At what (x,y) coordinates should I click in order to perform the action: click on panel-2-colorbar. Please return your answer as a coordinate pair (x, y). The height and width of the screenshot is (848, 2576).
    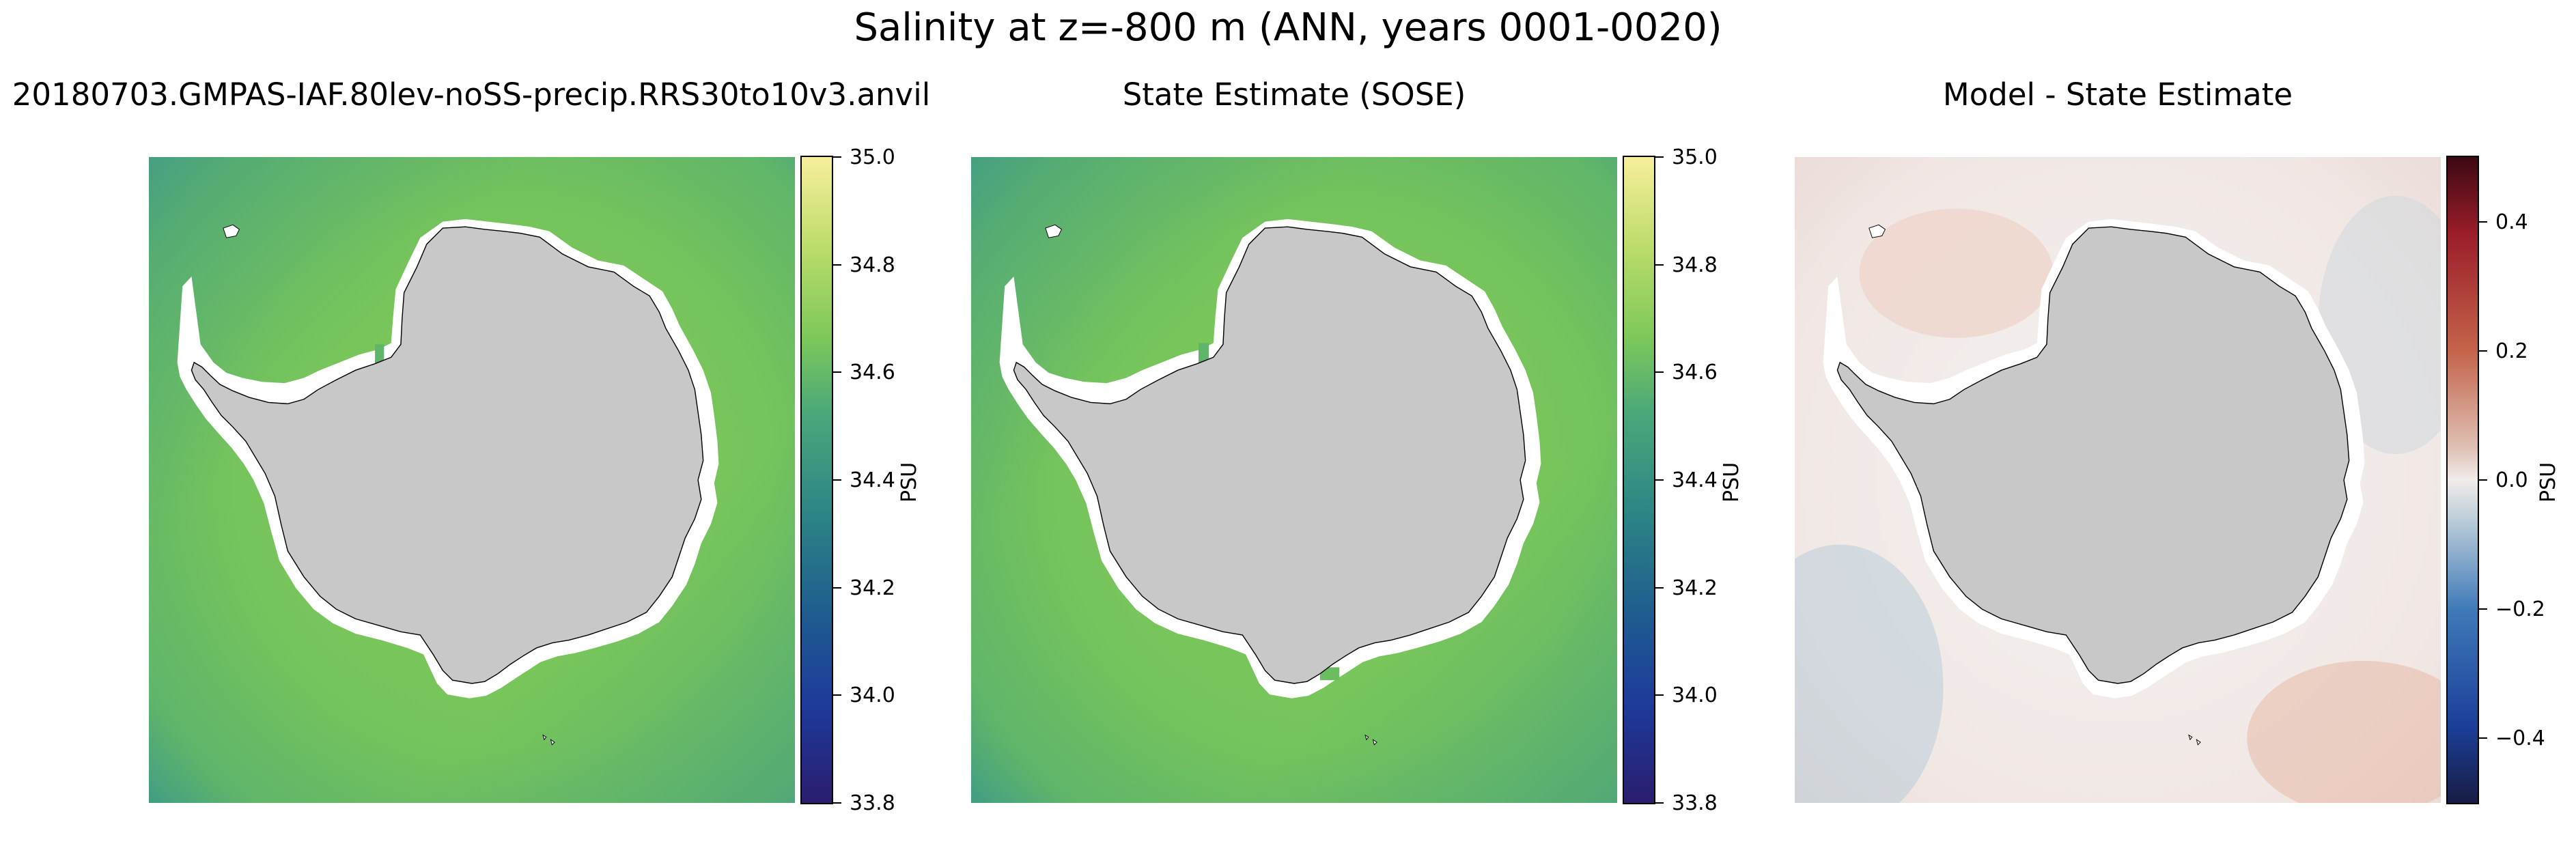
    Looking at the image, I should click on (1639, 480).